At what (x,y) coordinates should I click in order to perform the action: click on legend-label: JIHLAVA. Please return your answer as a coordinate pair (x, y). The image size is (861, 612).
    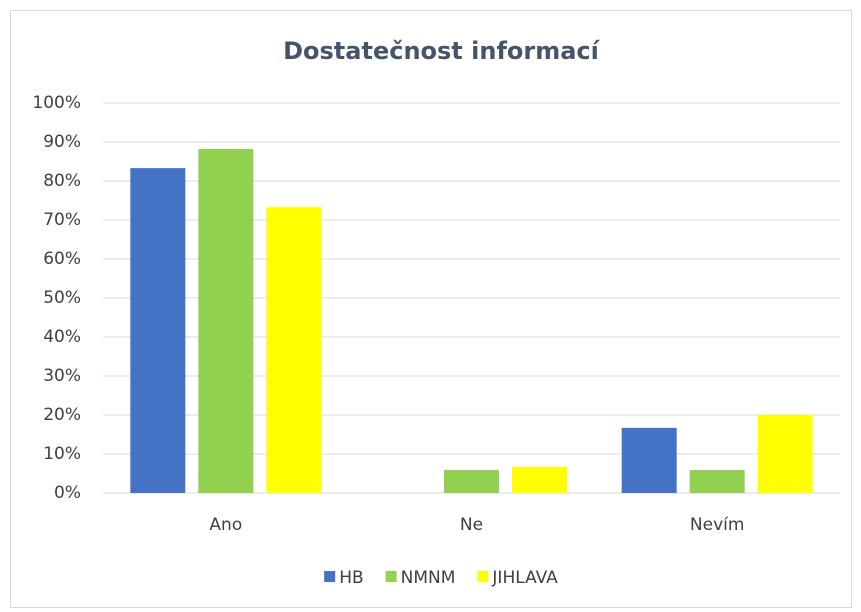
    Looking at the image, I should click on (524, 578).